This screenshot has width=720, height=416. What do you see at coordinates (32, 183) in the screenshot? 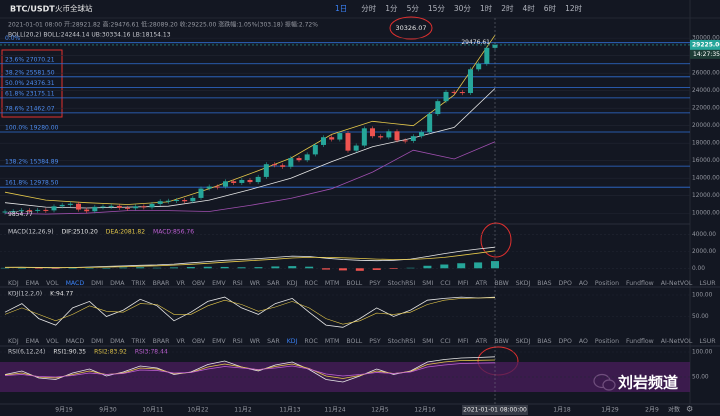
I see `fib-label: 161.8% 12978.50` at bounding box center [32, 183].